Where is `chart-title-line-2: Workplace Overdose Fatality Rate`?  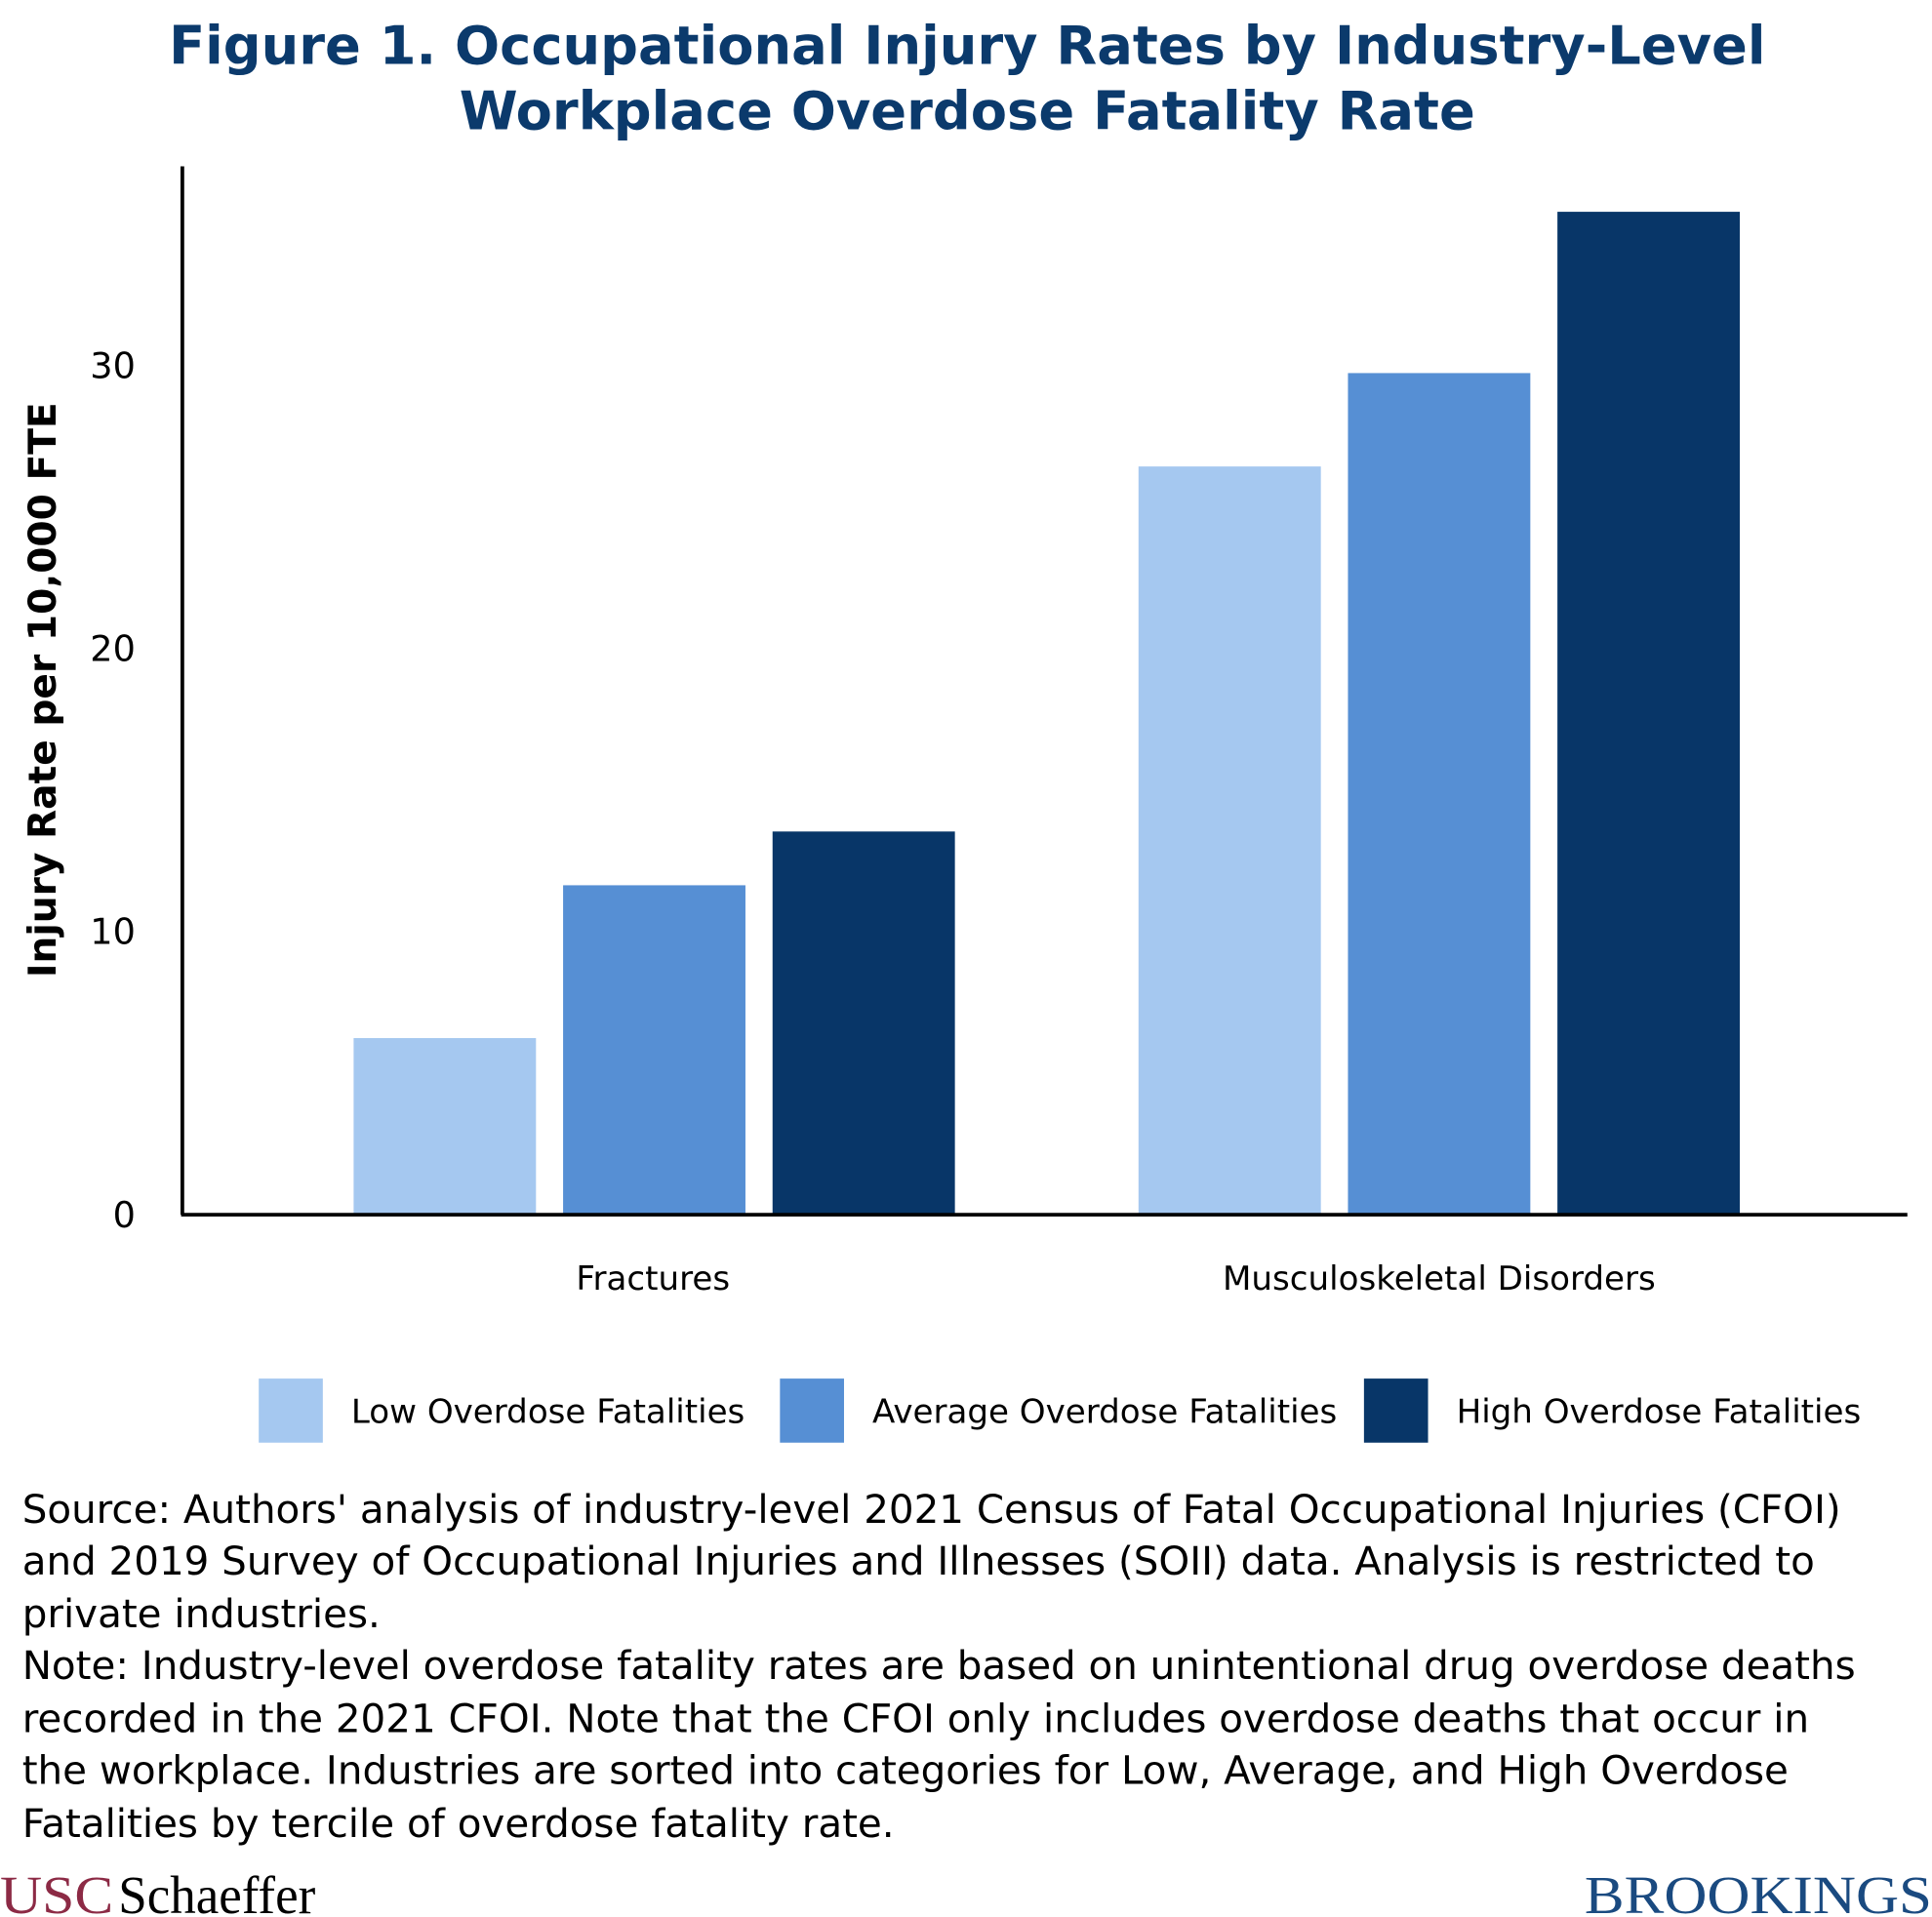 chart-title-line-2: Workplace Overdose Fatality Rate is located at coordinates (967, 111).